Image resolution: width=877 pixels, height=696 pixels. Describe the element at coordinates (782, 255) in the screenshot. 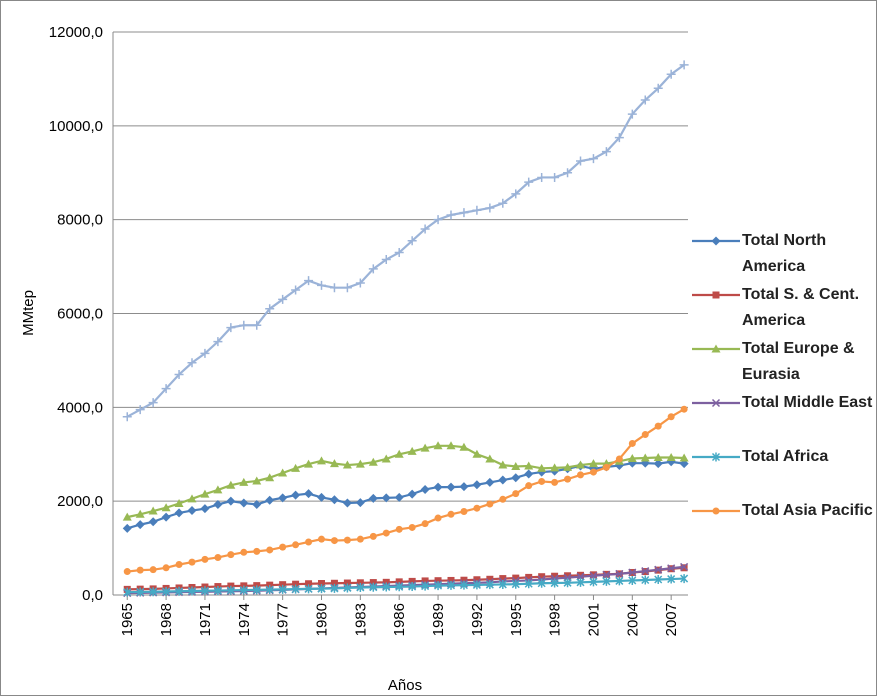

I see `legend-item: Total North America` at that location.